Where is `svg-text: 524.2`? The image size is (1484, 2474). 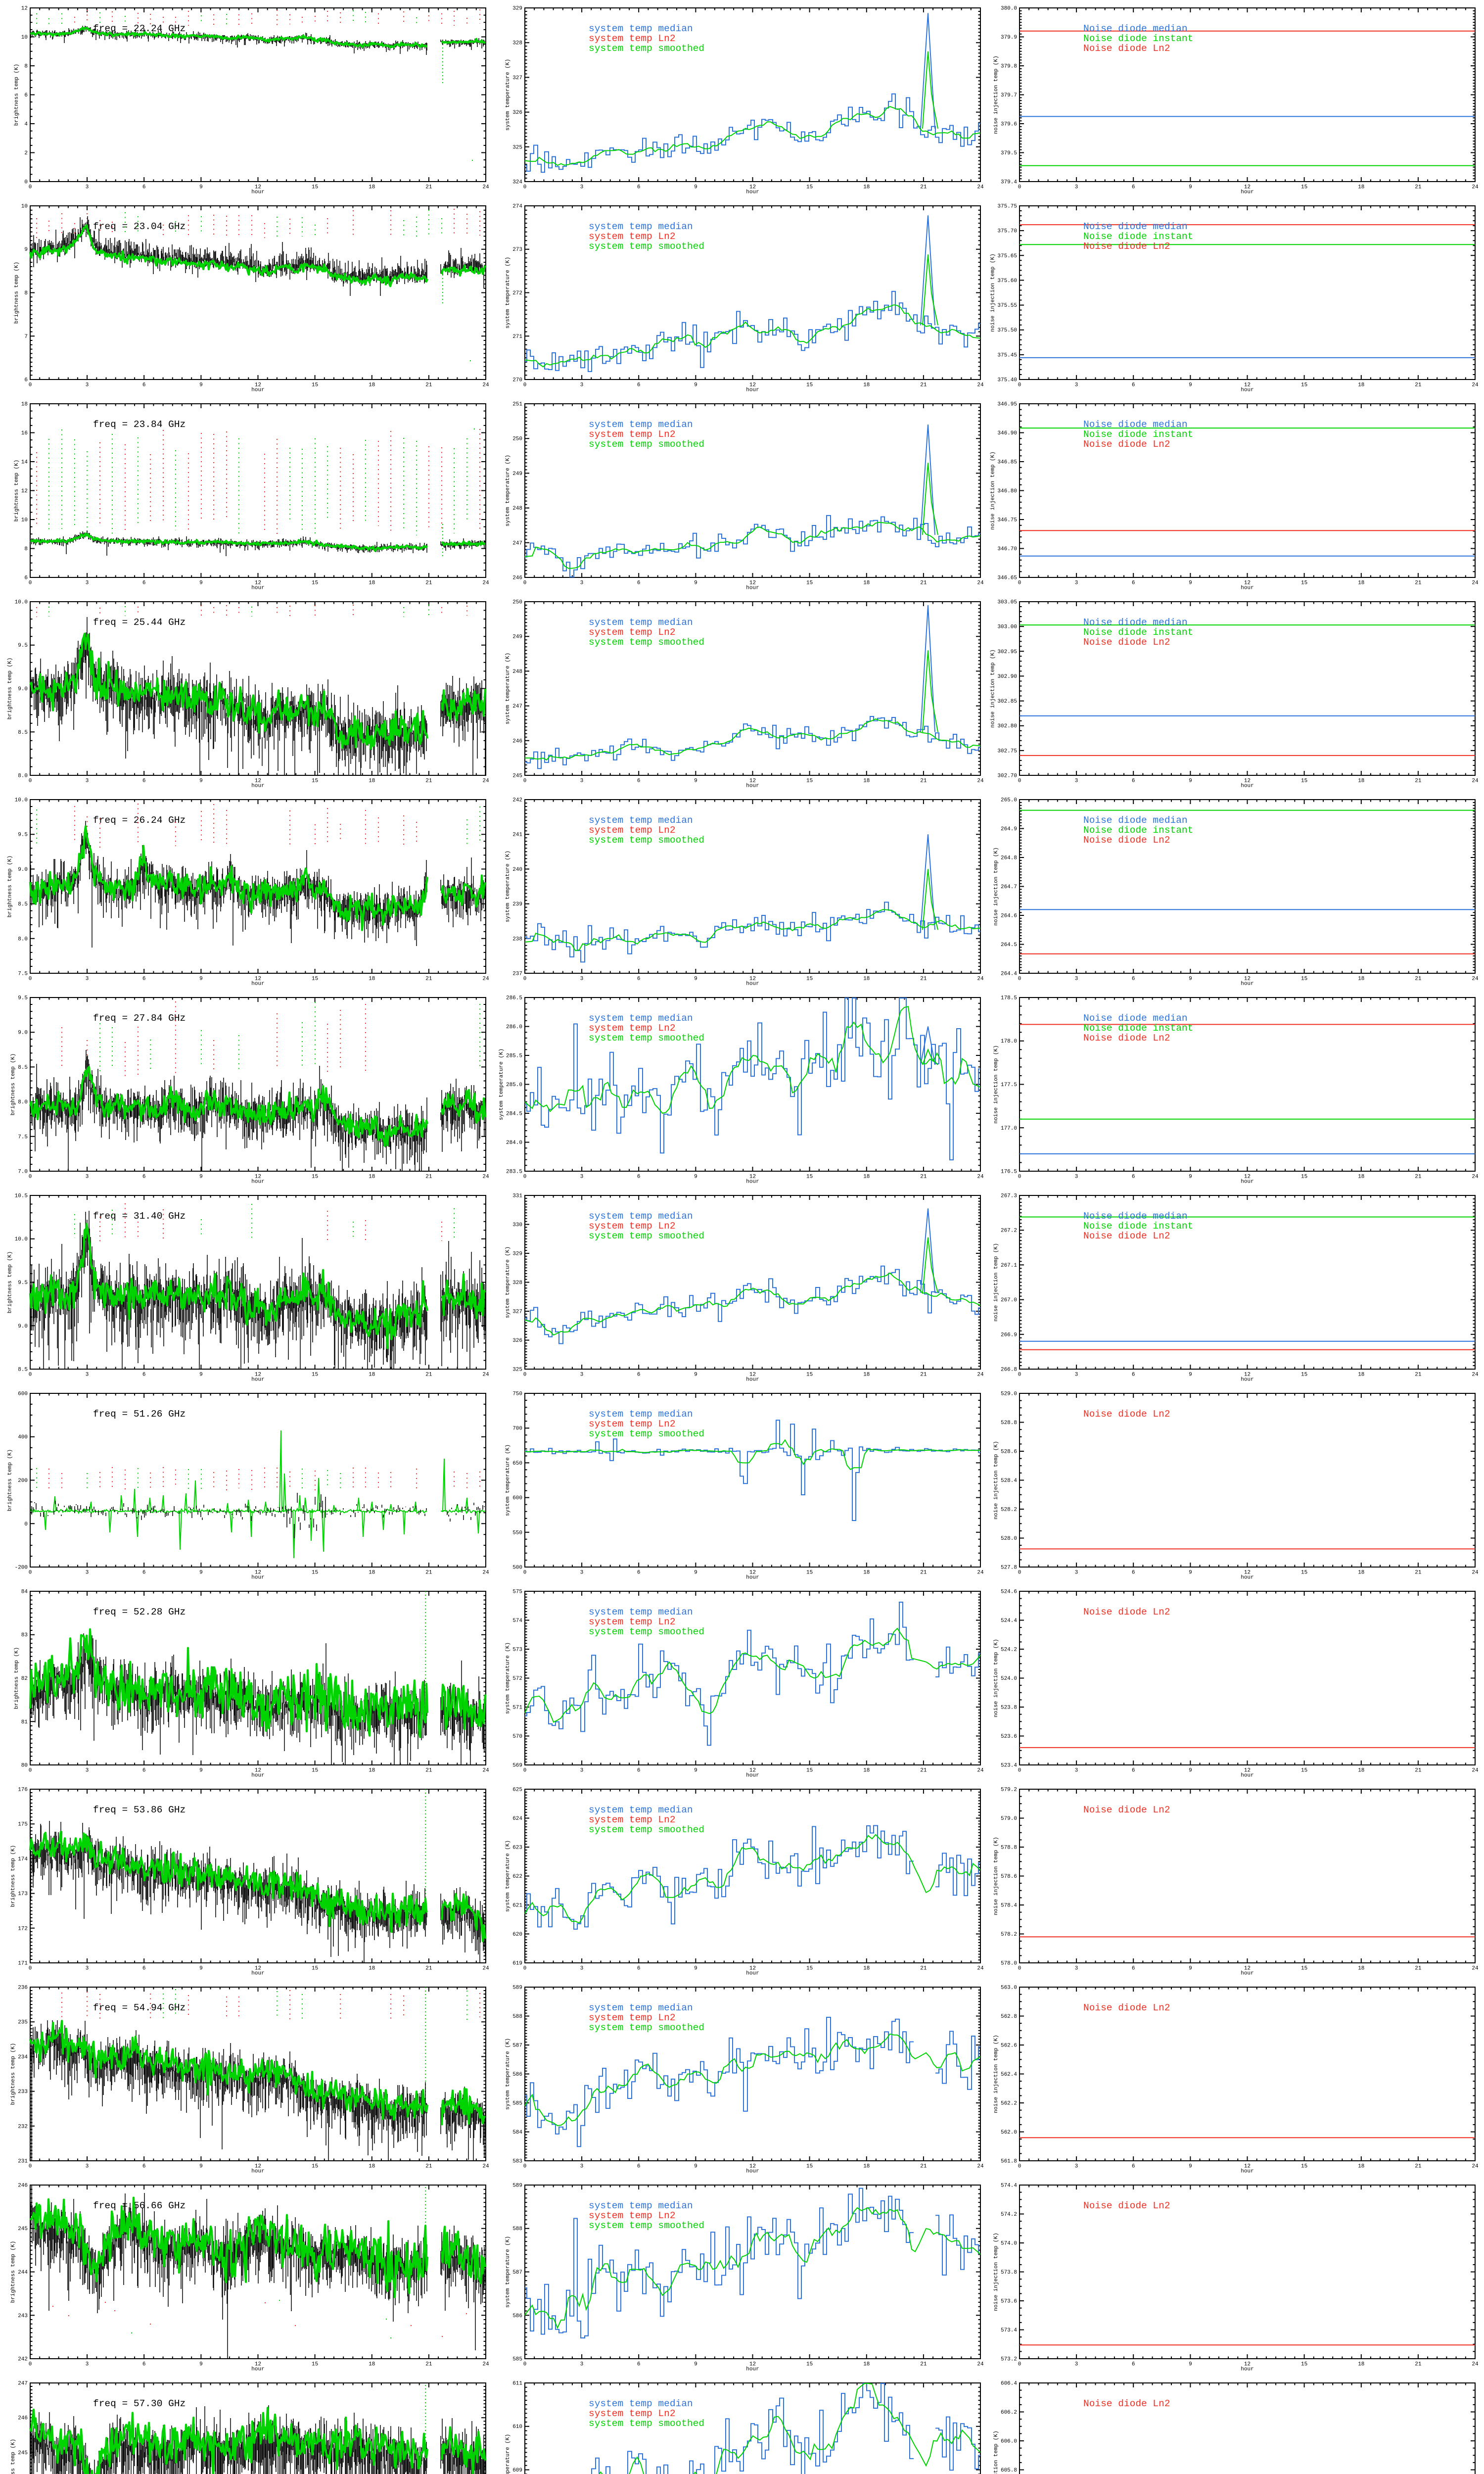
svg-text: 524.2 is located at coordinates (1009, 1650).